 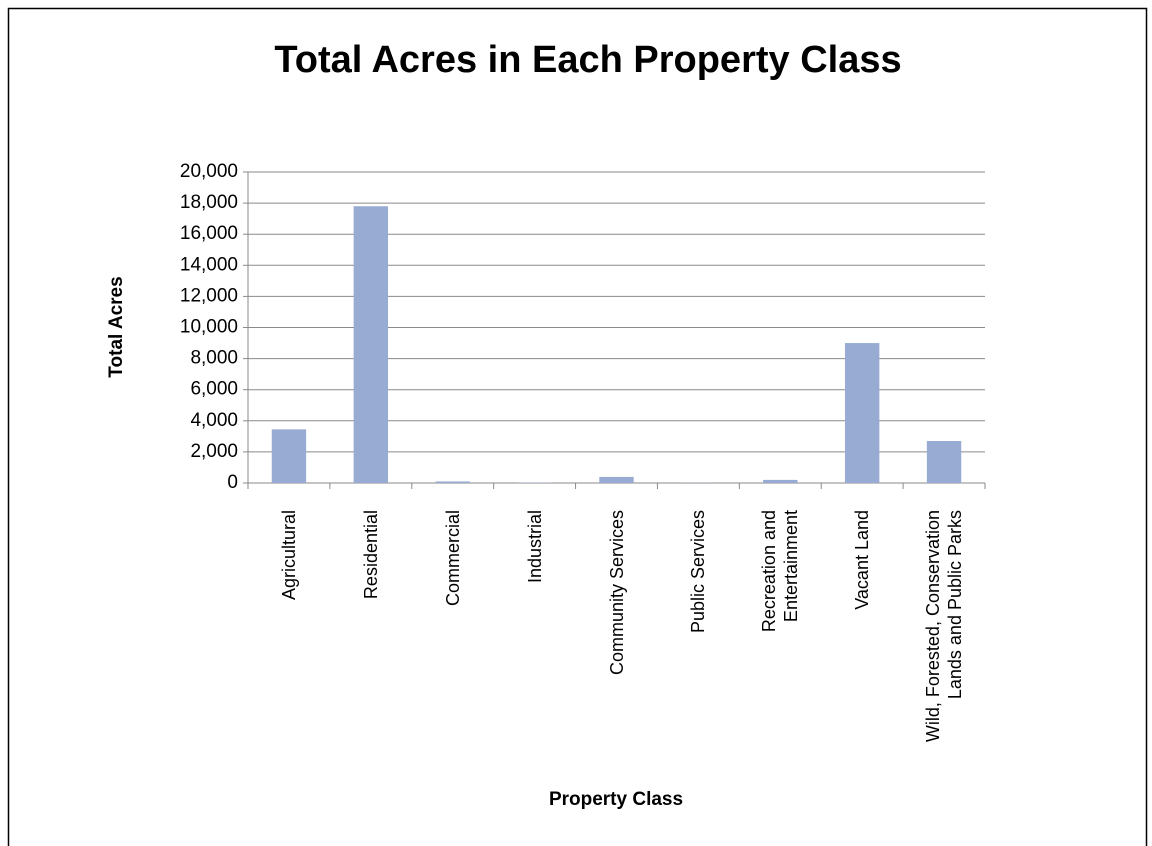 I want to click on x-tick-label: Industrial, so click(x=534, y=547).